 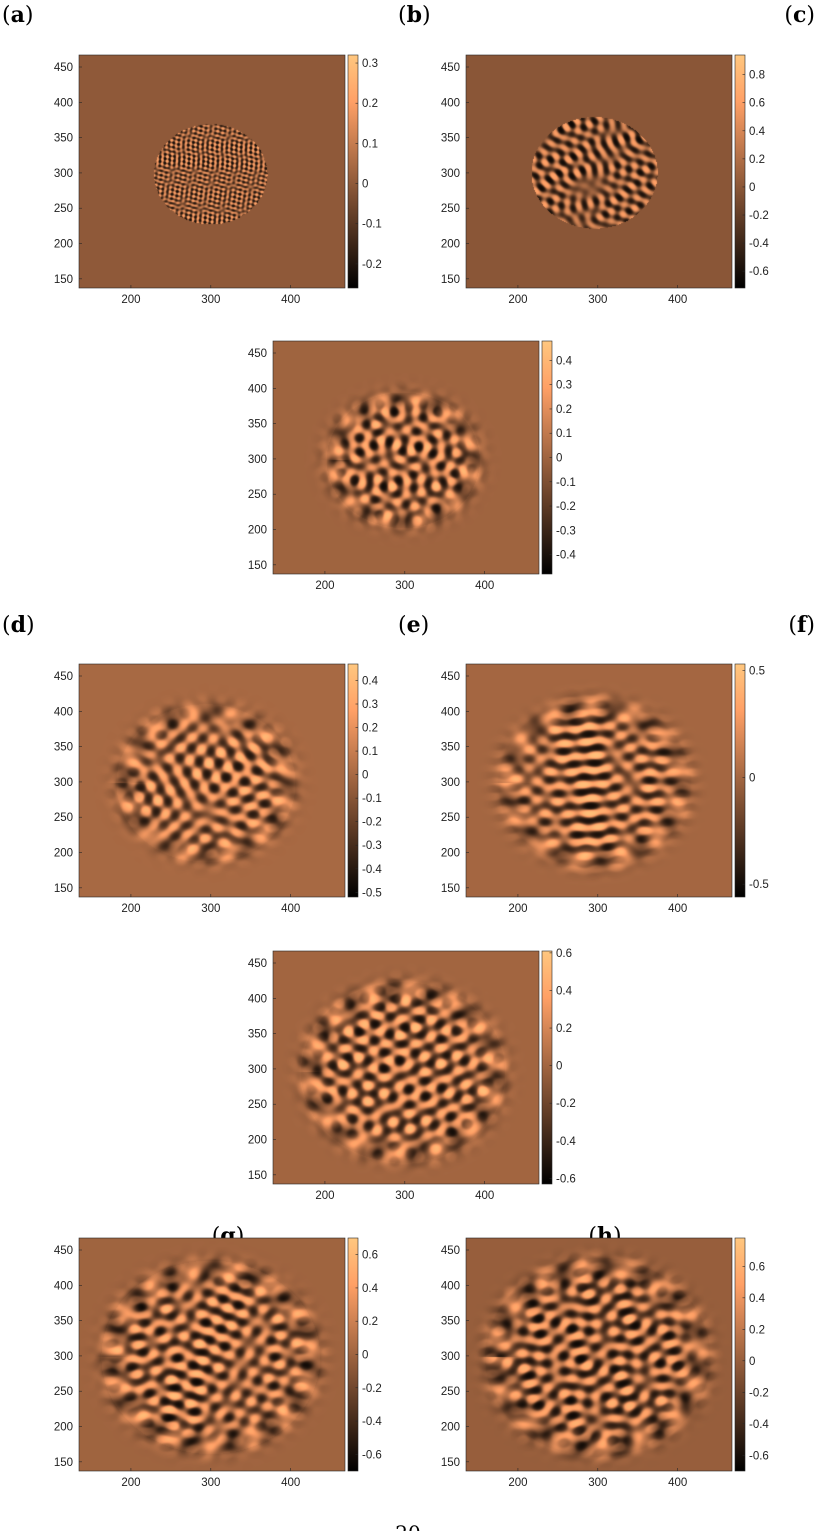 I want to click on panel-label: (b), so click(x=414, y=15).